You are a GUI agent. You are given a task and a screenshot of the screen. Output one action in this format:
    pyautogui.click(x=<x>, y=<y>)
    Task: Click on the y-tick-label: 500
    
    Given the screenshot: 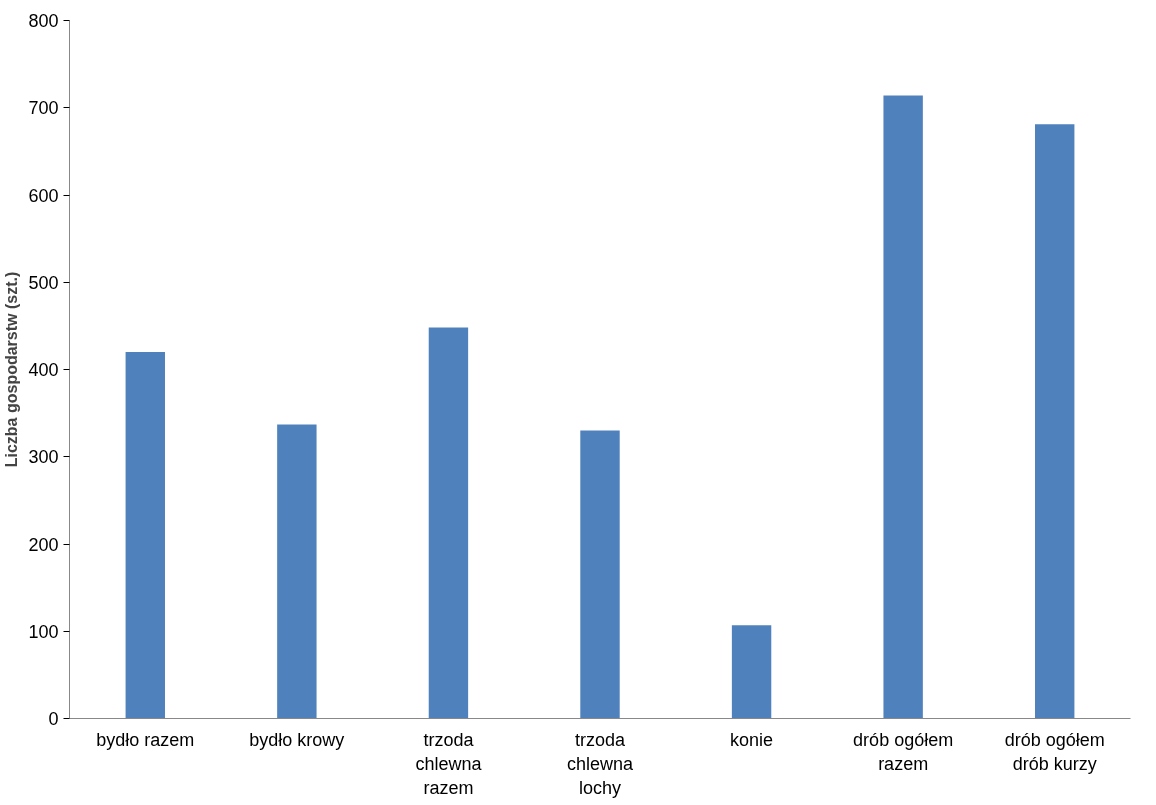 What is the action you would take?
    pyautogui.click(x=43, y=282)
    